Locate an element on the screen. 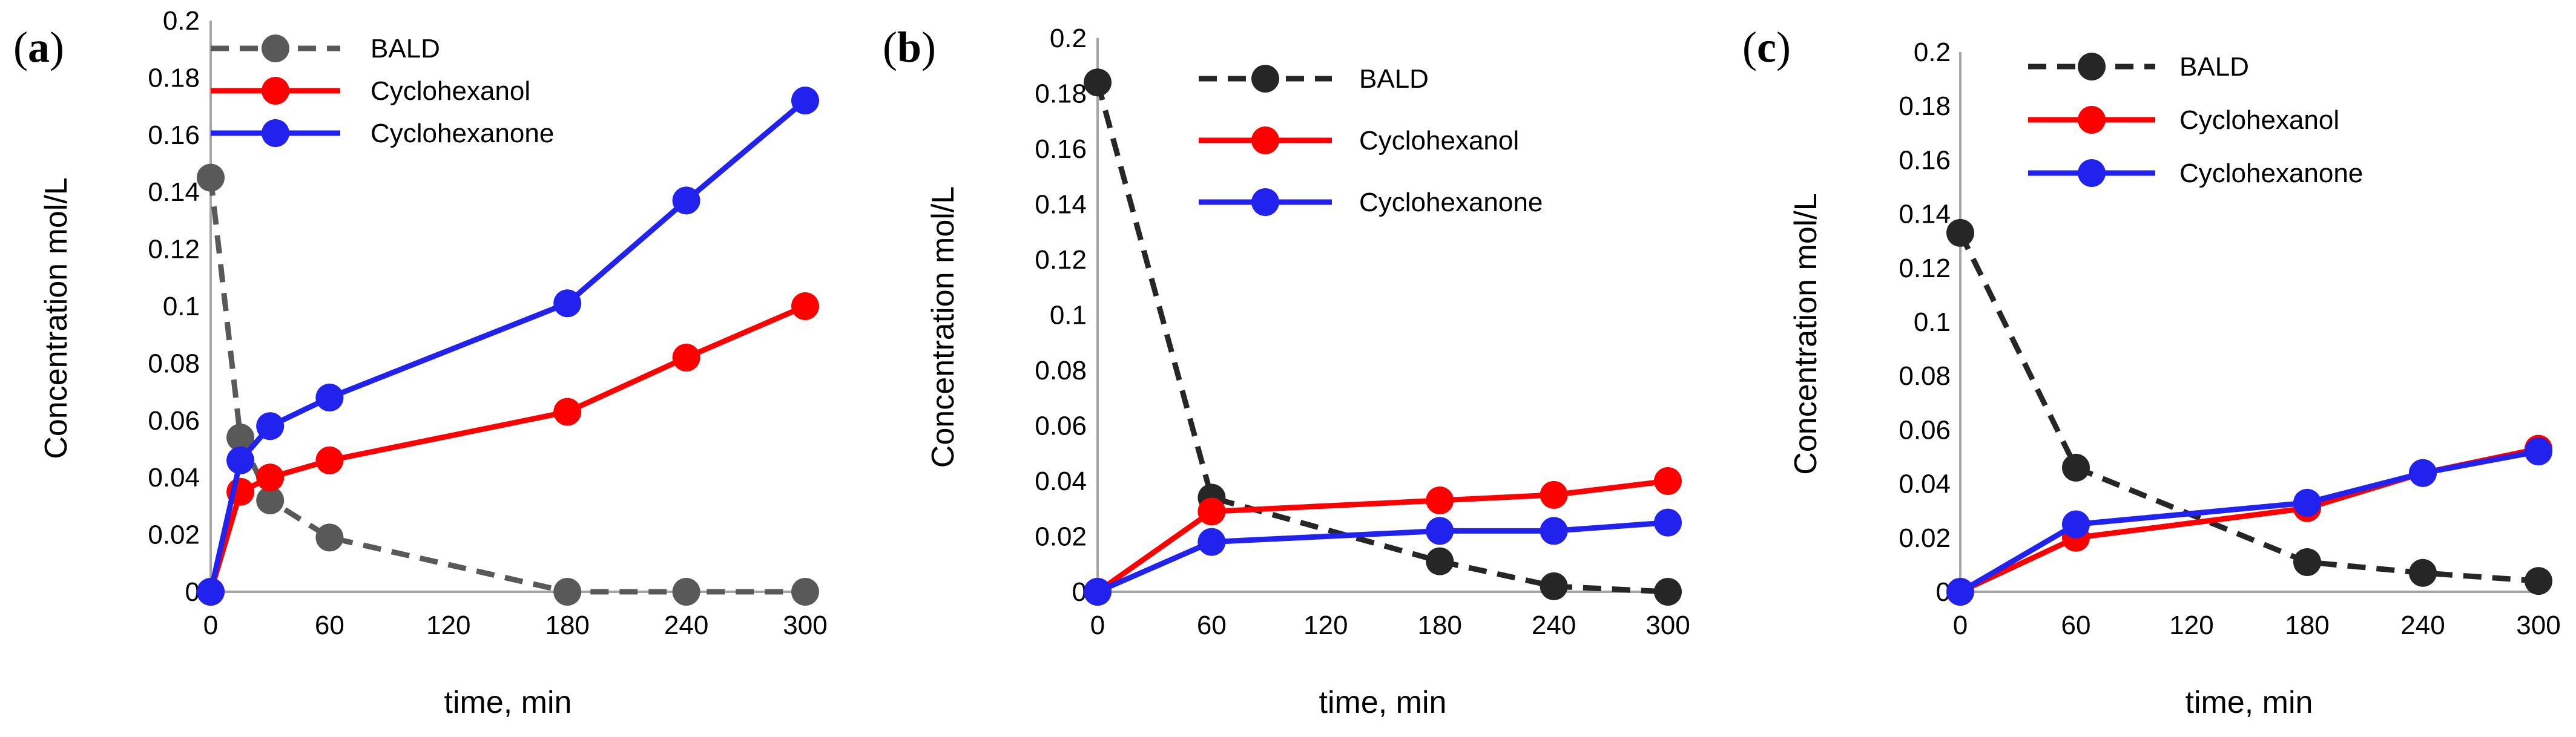  series-bald is located at coordinates (508, 384).